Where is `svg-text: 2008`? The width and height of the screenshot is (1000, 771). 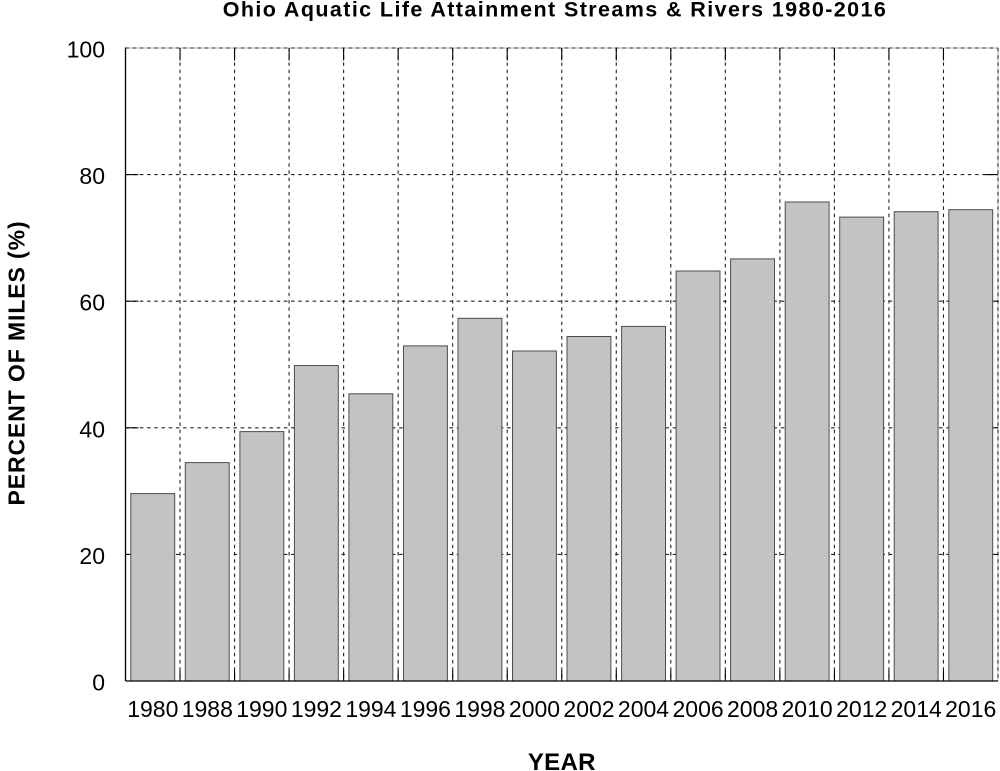
svg-text: 2008 is located at coordinates (752, 709).